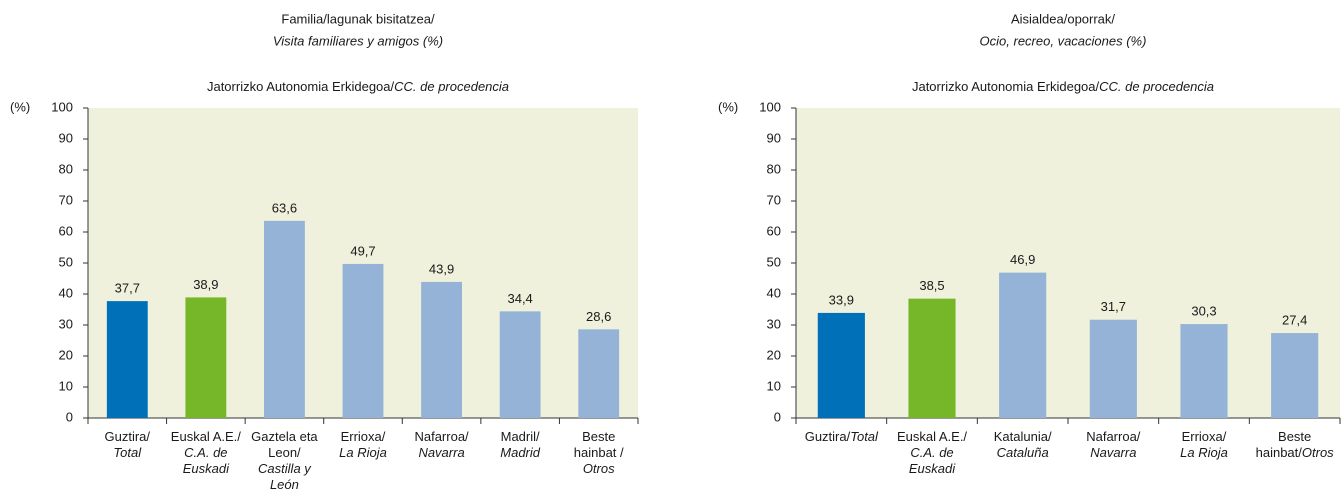 The image size is (1342, 499). I want to click on value-label: 38,5, so click(931, 285).